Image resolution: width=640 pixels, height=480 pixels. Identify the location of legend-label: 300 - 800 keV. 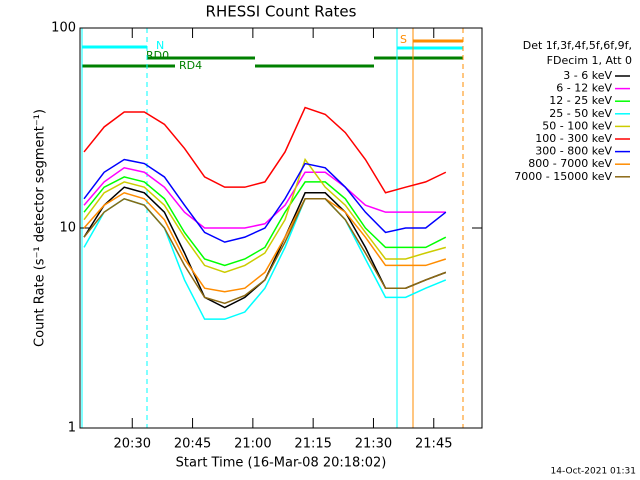
(573, 151).